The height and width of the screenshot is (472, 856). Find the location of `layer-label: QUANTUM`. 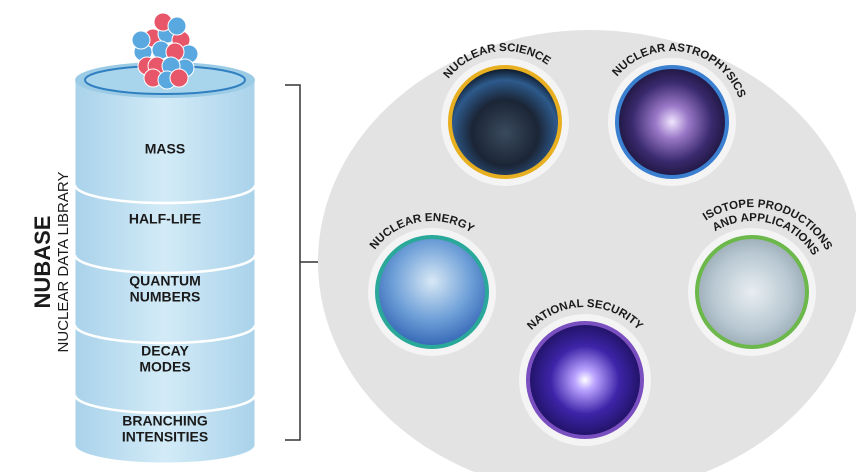

layer-label: QUANTUM is located at coordinates (165, 281).